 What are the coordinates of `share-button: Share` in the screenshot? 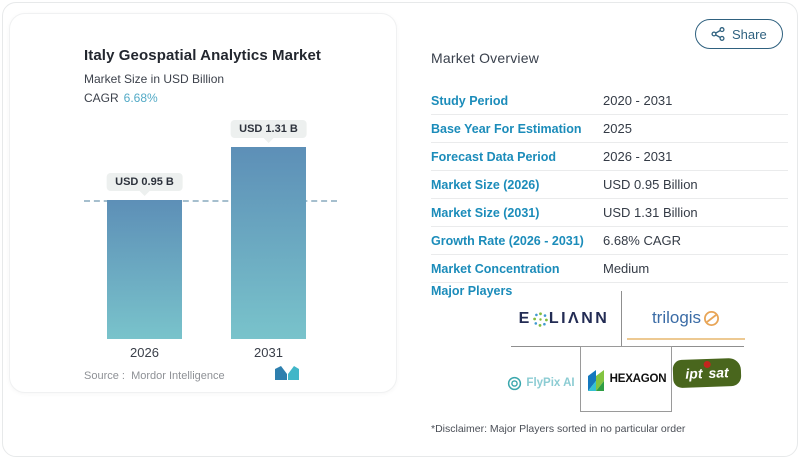 It's located at (739, 34).